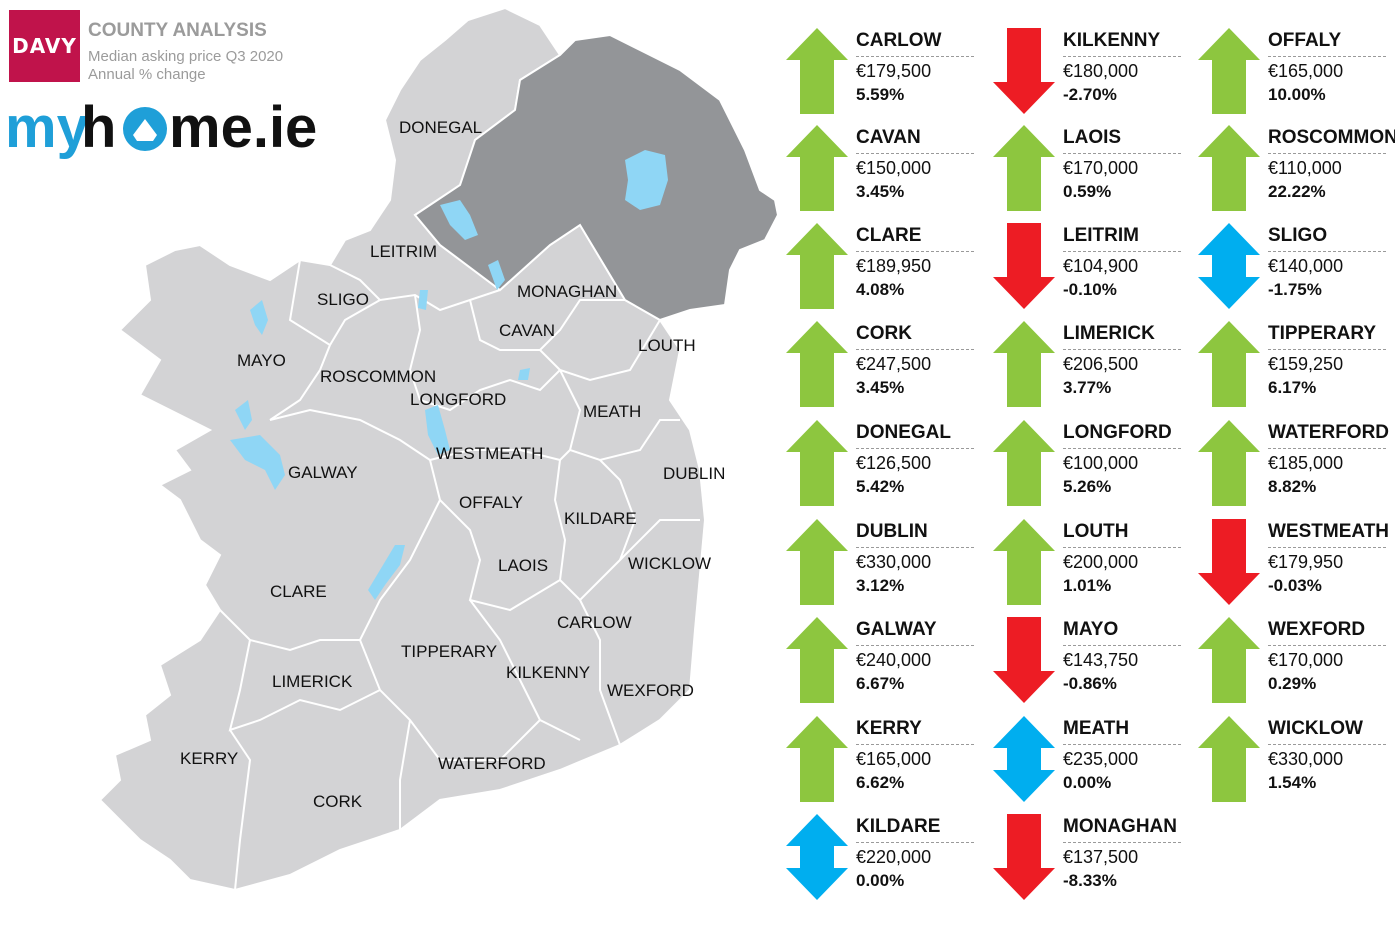  What do you see at coordinates (1315, 728) in the screenshot?
I see `county-name: WICKLOW` at bounding box center [1315, 728].